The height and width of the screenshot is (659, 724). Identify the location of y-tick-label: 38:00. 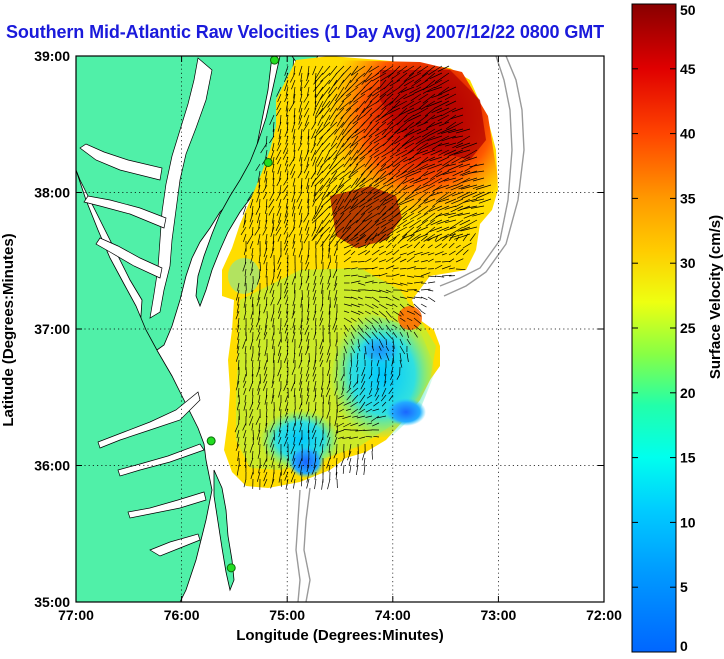
(52, 193).